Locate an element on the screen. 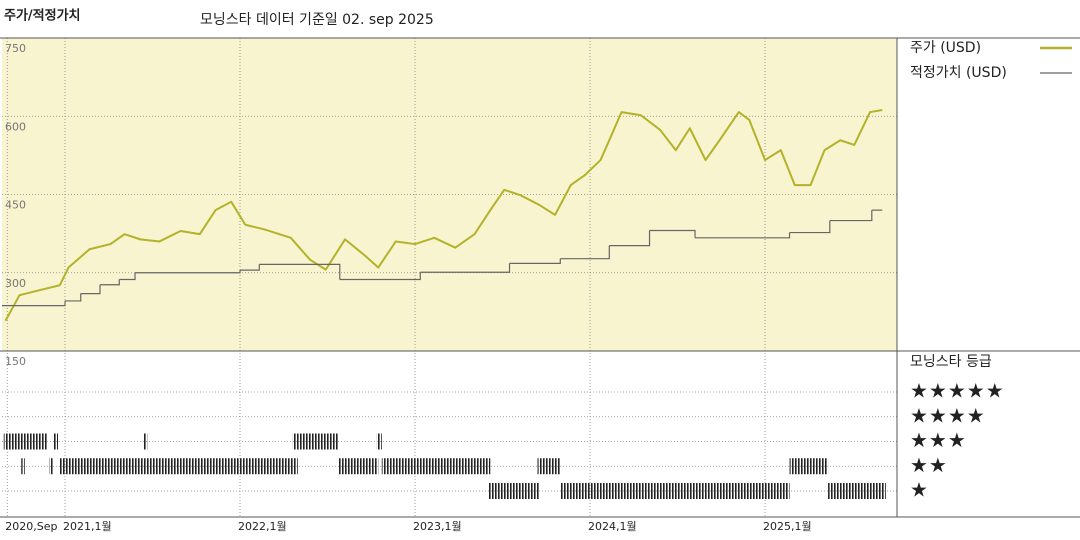 The image size is (1080, 540). legend-label: 적정가치 (USD) is located at coordinates (958, 73).